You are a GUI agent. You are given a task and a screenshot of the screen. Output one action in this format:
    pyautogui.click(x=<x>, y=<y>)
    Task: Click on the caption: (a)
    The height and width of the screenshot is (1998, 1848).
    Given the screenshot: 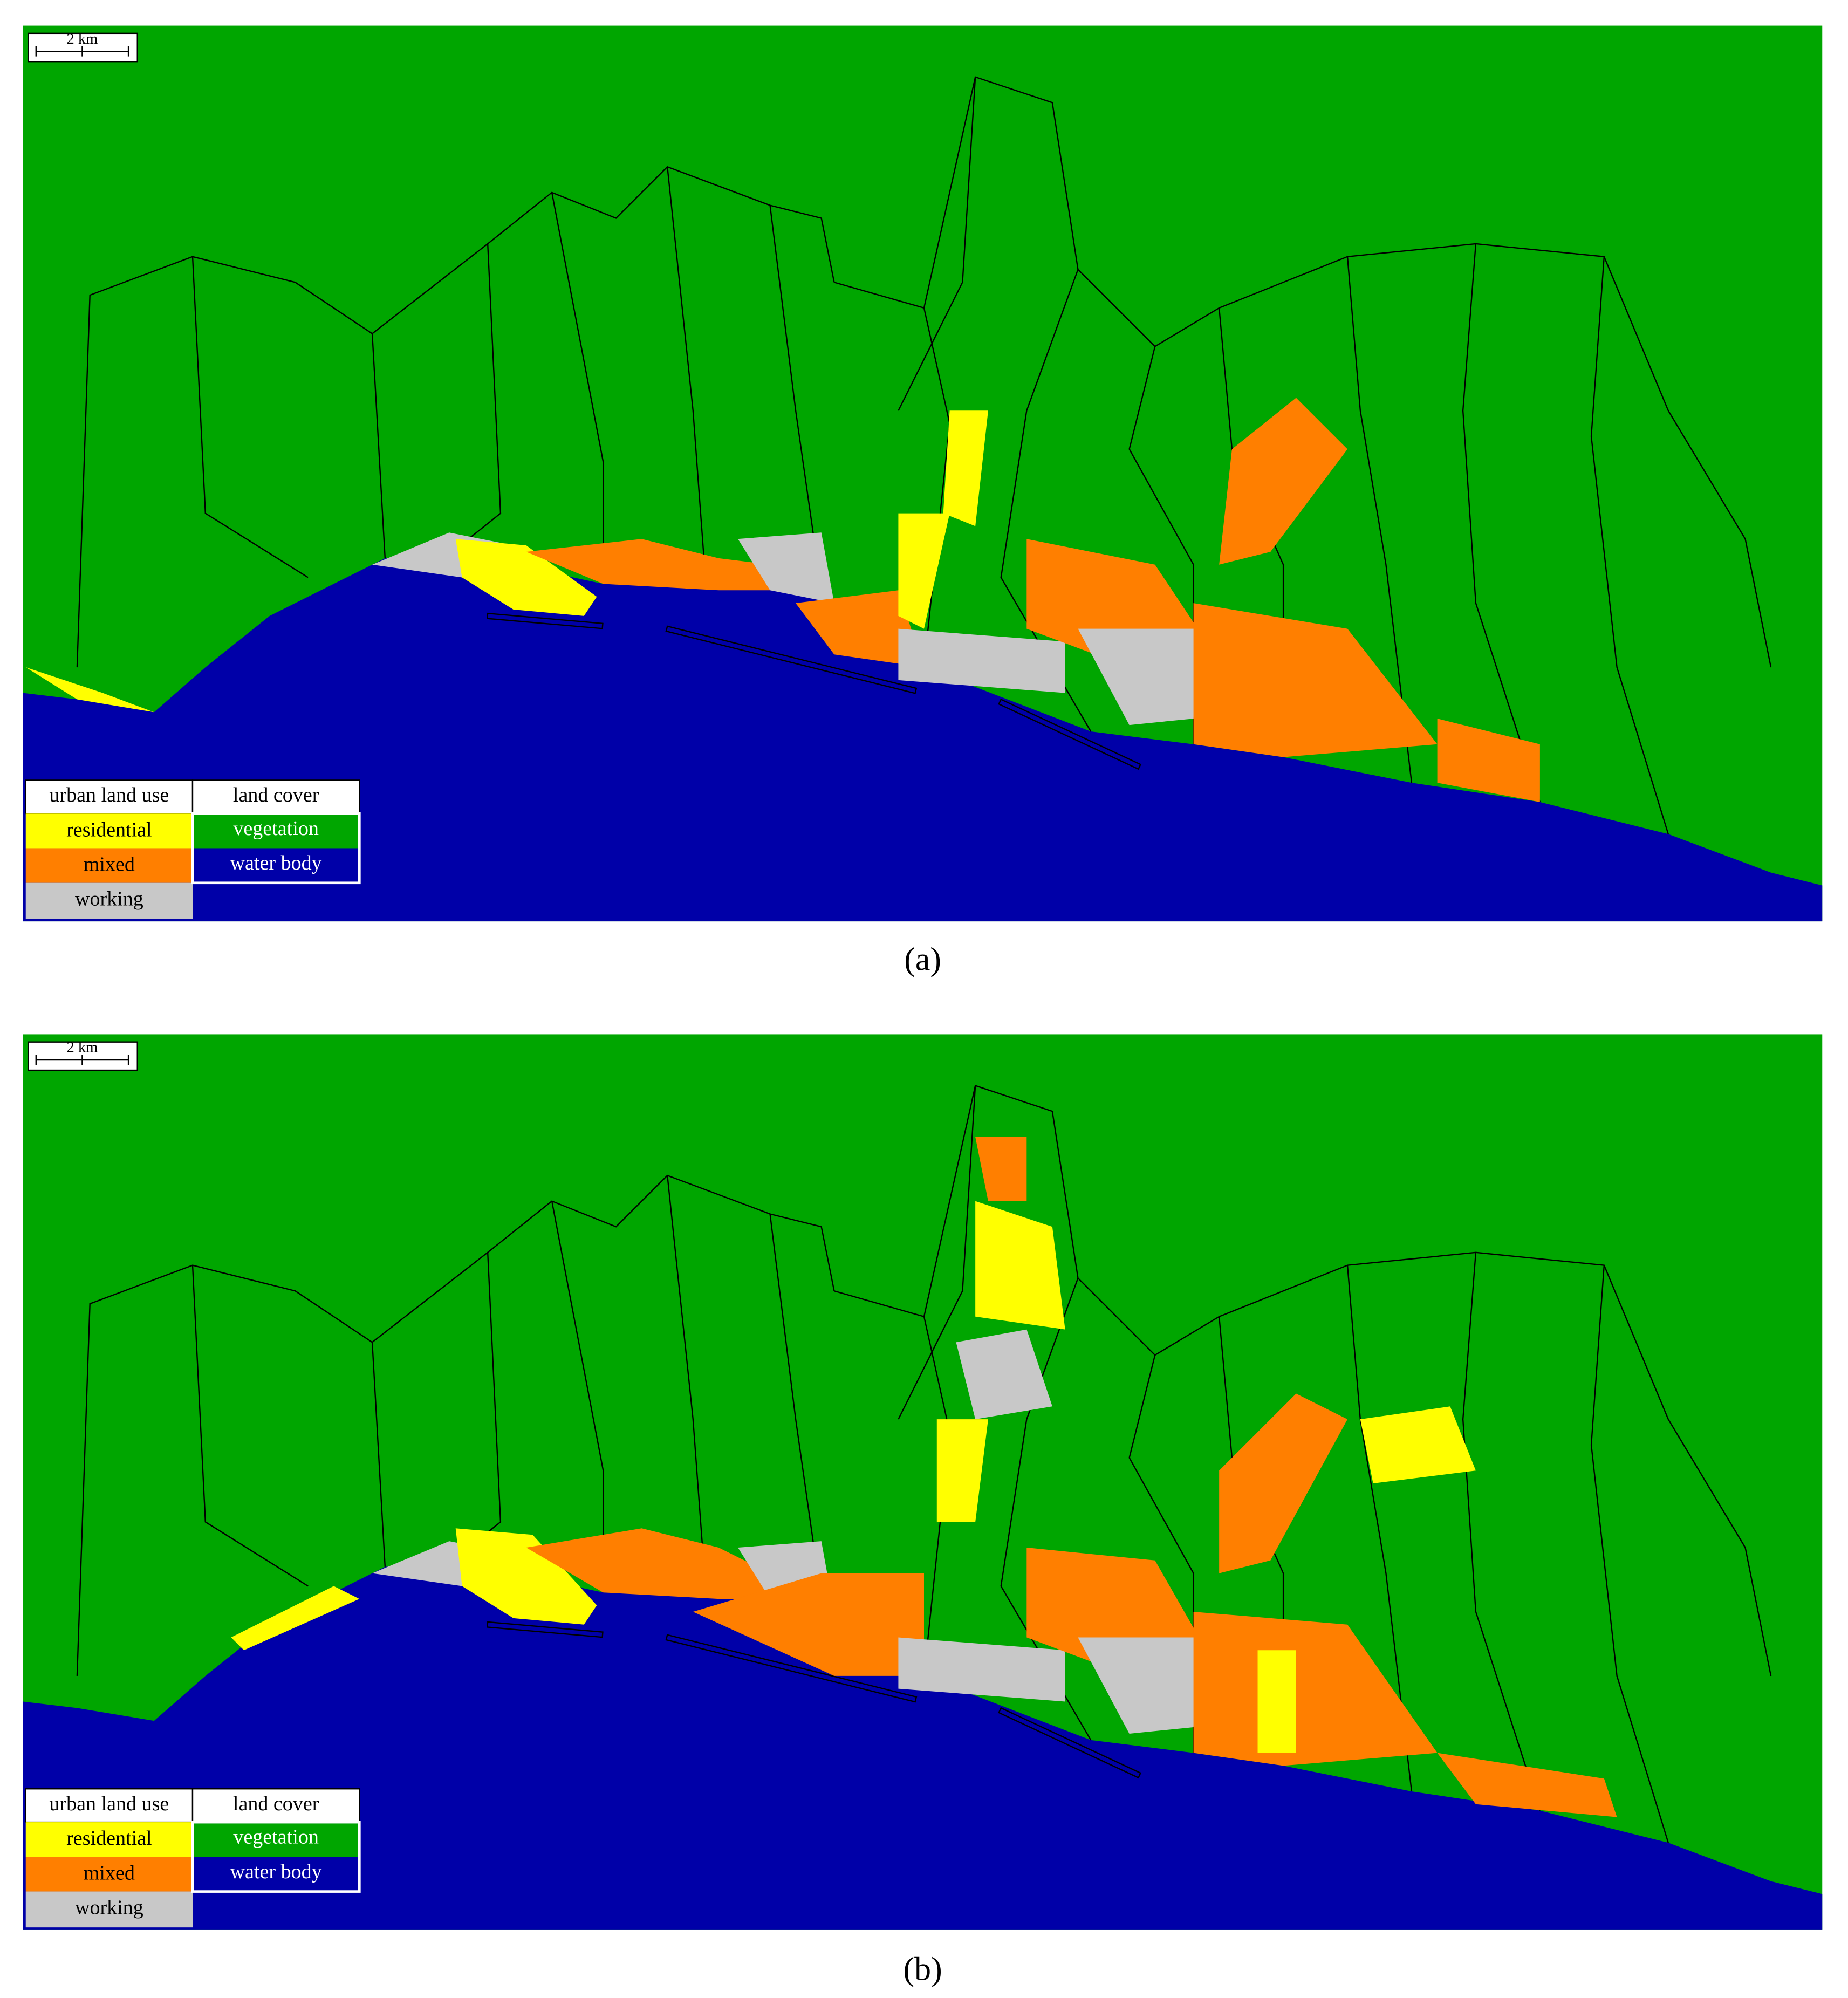 What is the action you would take?
    pyautogui.click(x=923, y=959)
    